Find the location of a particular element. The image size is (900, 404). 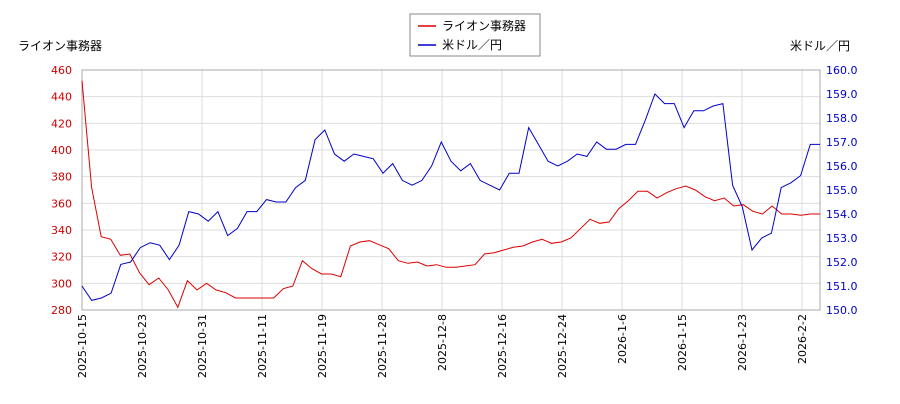

legend-box is located at coordinates (475, 35).